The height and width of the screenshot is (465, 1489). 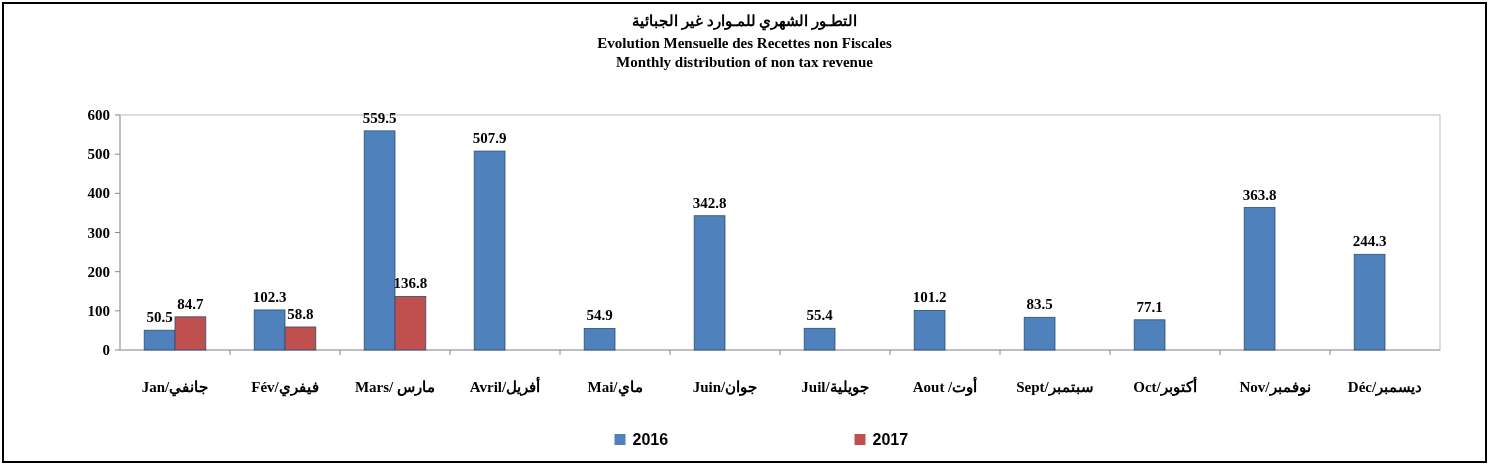 I want to click on y-tick-label: 400, so click(x=98, y=193).